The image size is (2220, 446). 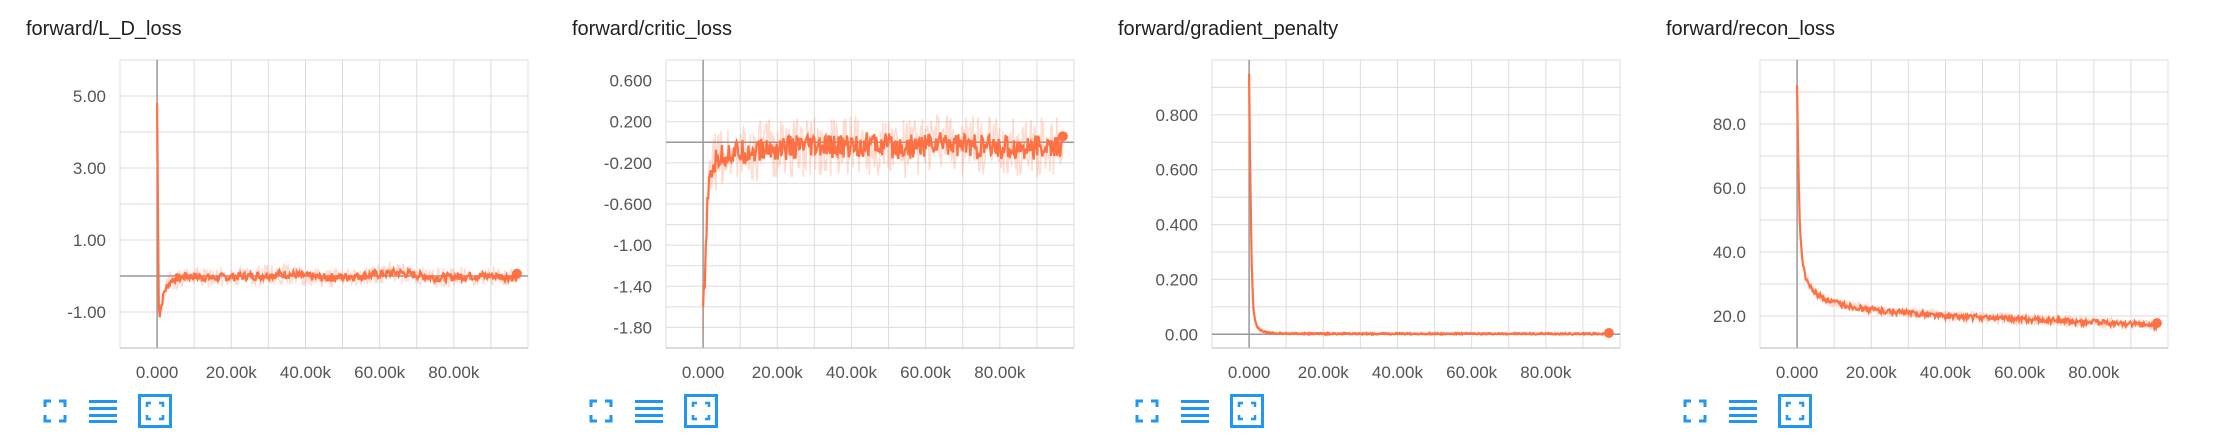 I want to click on y-tick-label: -0.600, so click(x=628, y=204).